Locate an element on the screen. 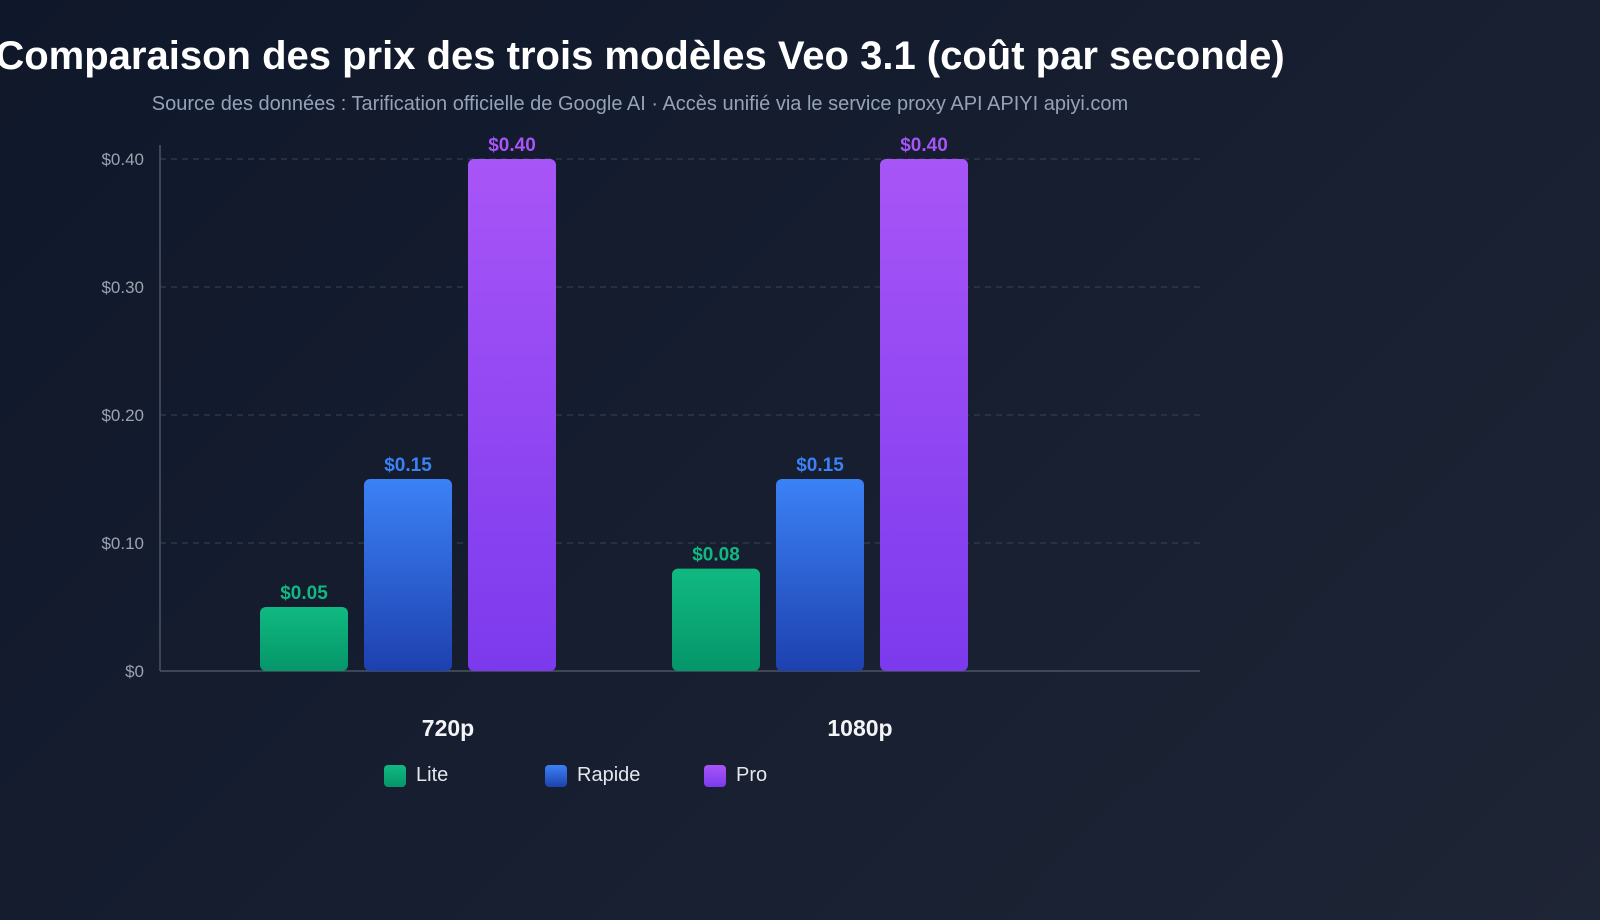 The width and height of the screenshot is (1600, 920). legend-swatch-pro is located at coordinates (715, 775).